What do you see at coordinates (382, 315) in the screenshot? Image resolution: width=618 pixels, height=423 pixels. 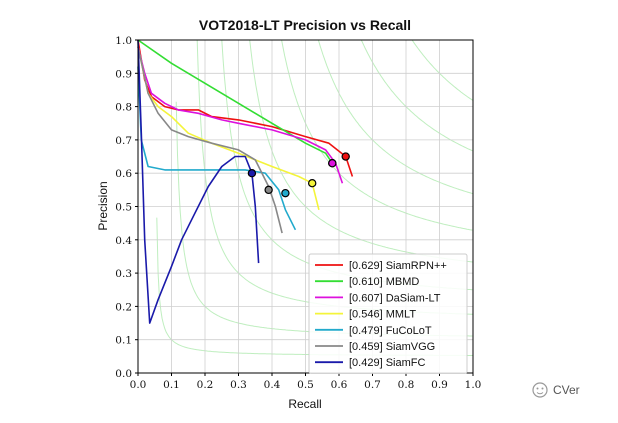 I see `legend-label-3: [0.546] MMLT` at bounding box center [382, 315].